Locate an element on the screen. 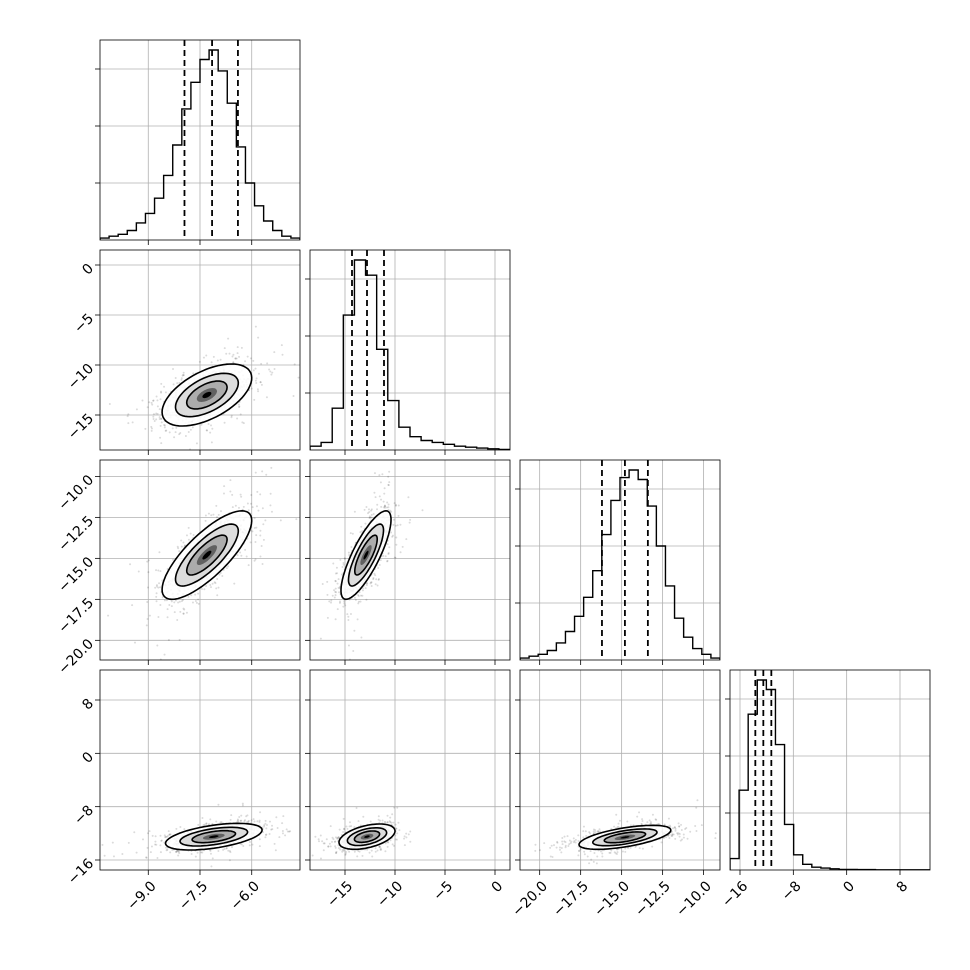  panel-body is located at coordinates (361, 833).